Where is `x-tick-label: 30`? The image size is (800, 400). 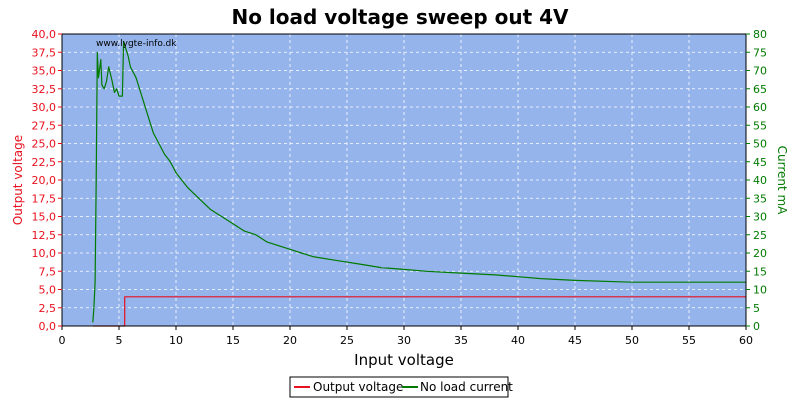
x-tick-label: 30 is located at coordinates (404, 340).